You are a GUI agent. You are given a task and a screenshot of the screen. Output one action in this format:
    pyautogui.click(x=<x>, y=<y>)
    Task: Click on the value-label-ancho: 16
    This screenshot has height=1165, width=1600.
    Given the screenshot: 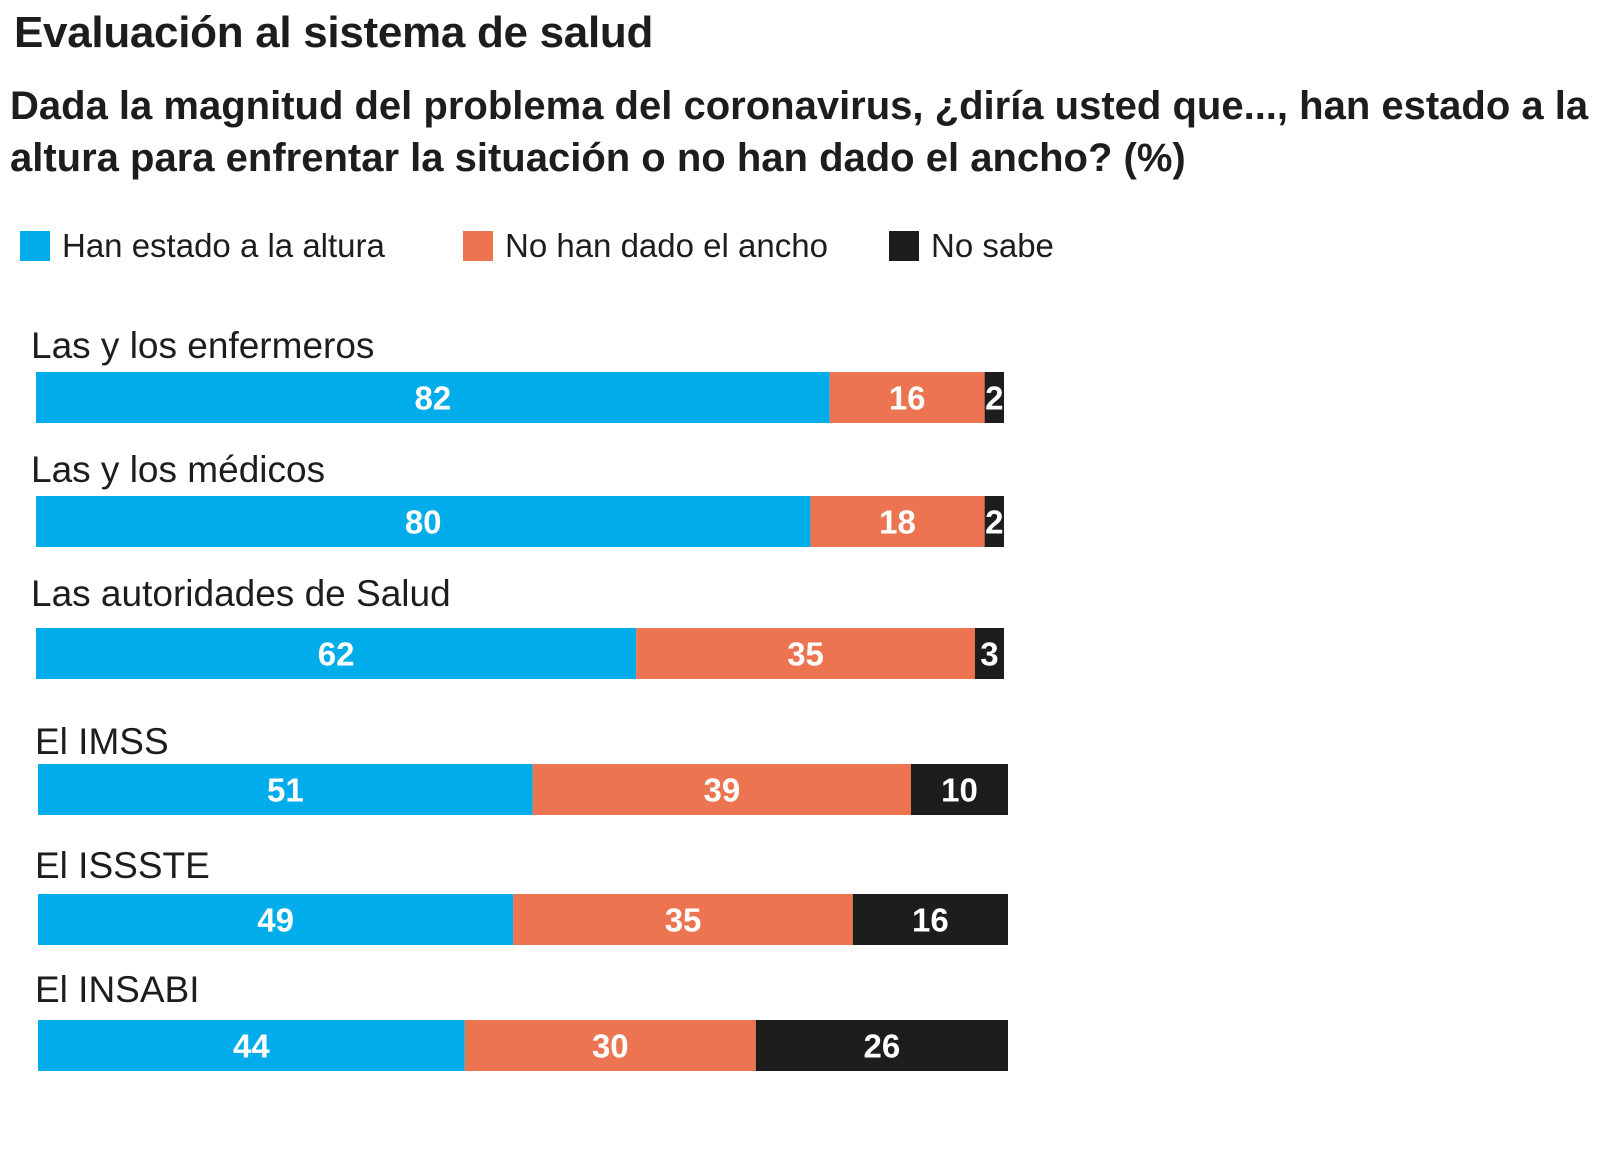 What is the action you would take?
    pyautogui.click(x=907, y=398)
    